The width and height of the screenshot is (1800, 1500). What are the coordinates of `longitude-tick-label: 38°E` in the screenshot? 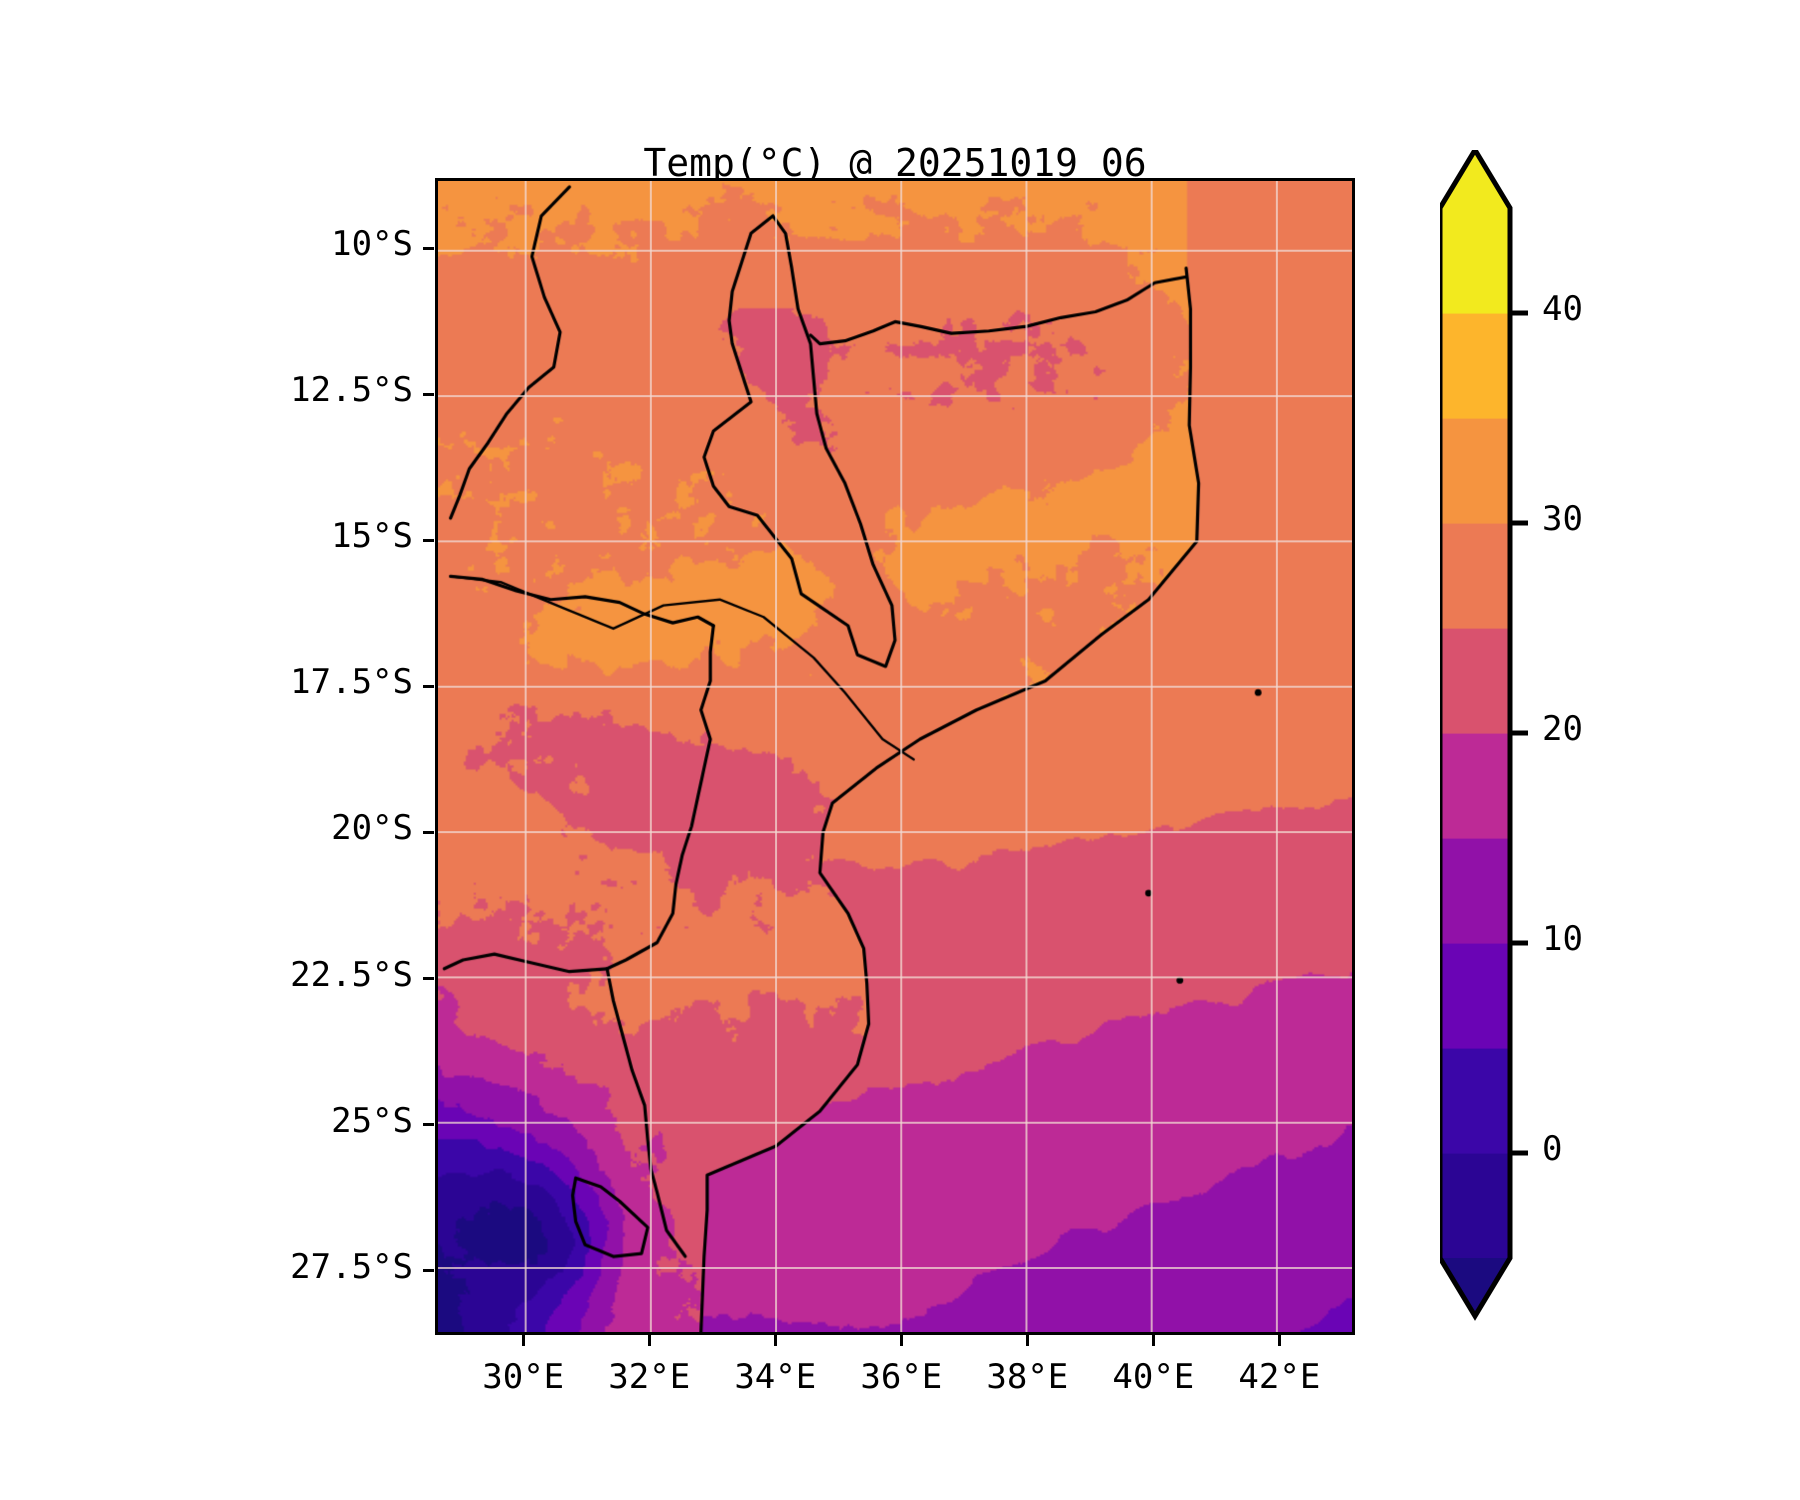 It's located at (1027, 1377).